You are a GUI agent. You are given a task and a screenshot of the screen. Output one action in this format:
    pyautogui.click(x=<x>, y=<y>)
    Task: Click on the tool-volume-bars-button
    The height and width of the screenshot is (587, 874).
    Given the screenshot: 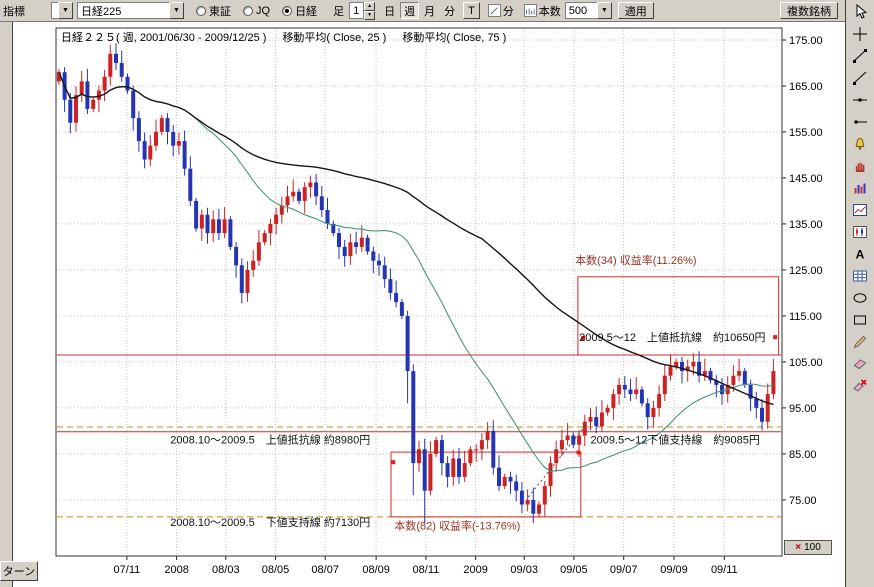 What is the action you would take?
    pyautogui.click(x=860, y=187)
    